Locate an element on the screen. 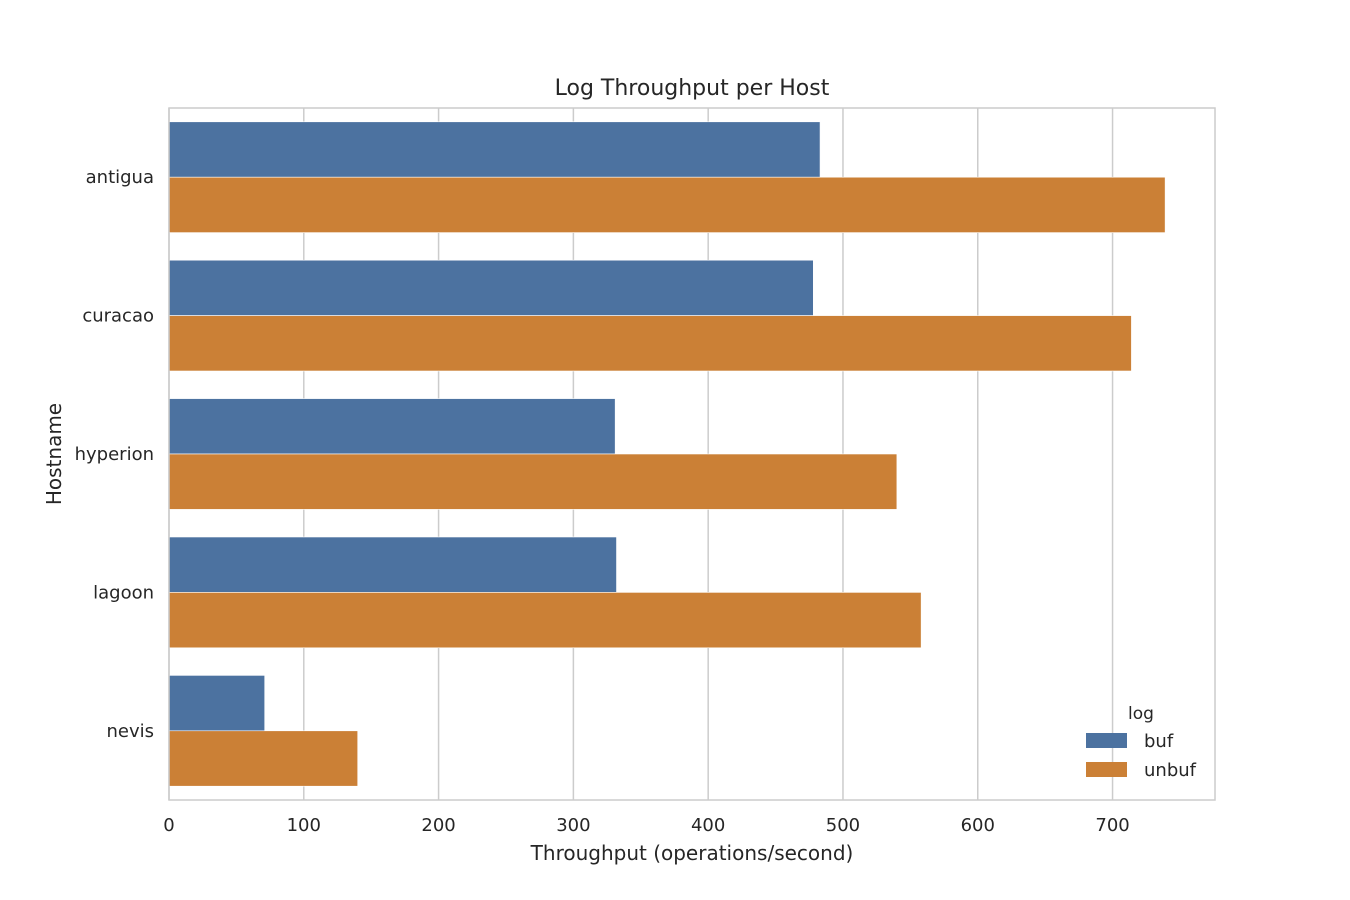 The width and height of the screenshot is (1350, 900). x-tick-label: 600 is located at coordinates (978, 825).